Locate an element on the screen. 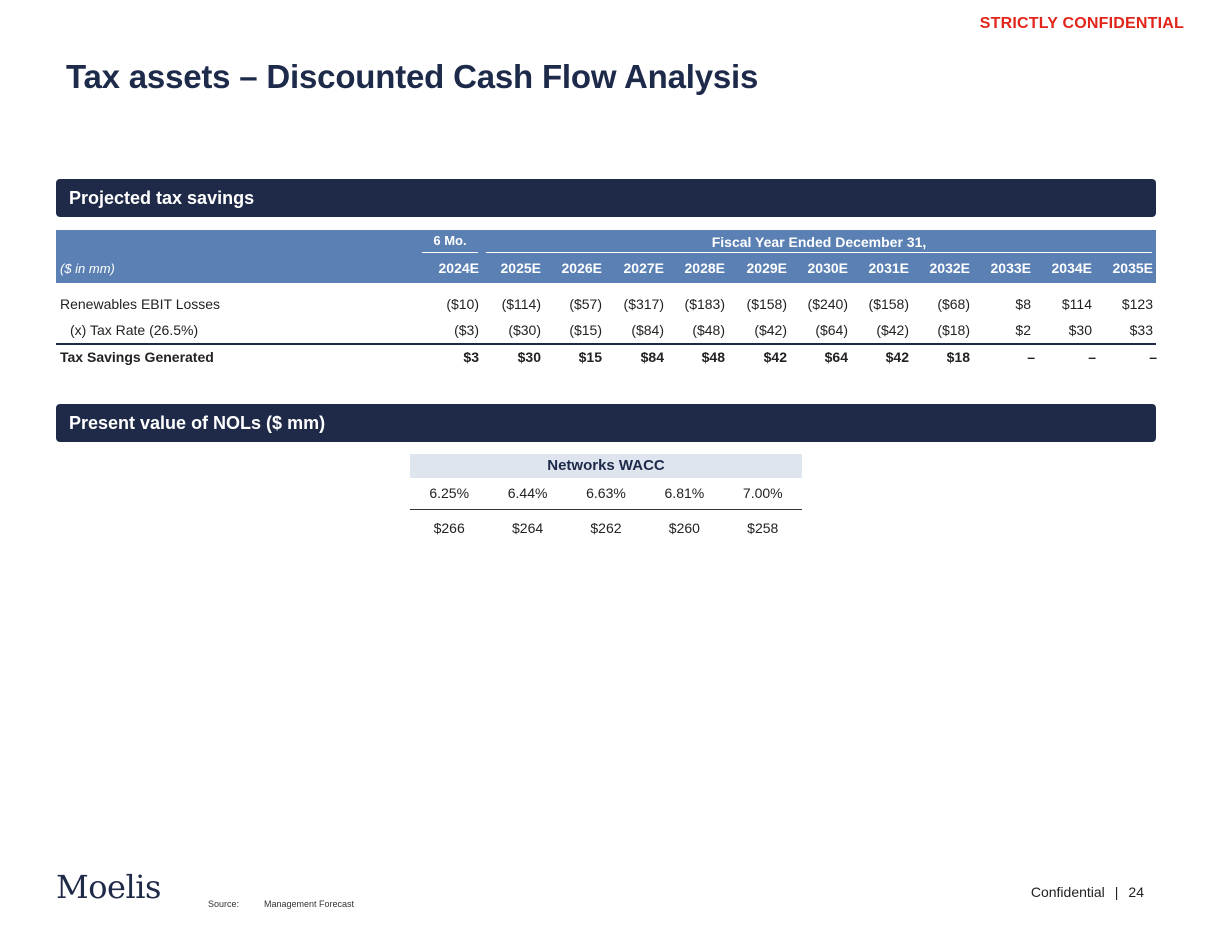 This screenshot has width=1210, height=935. table-cell: ($57) is located at coordinates (585, 304).